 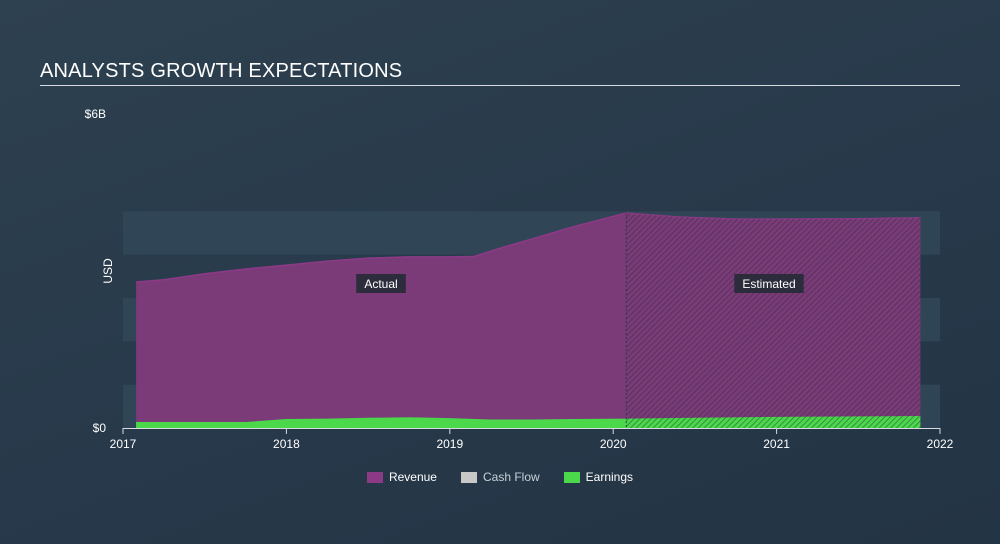 What do you see at coordinates (613, 444) in the screenshot?
I see `x-tick-label: 2020` at bounding box center [613, 444].